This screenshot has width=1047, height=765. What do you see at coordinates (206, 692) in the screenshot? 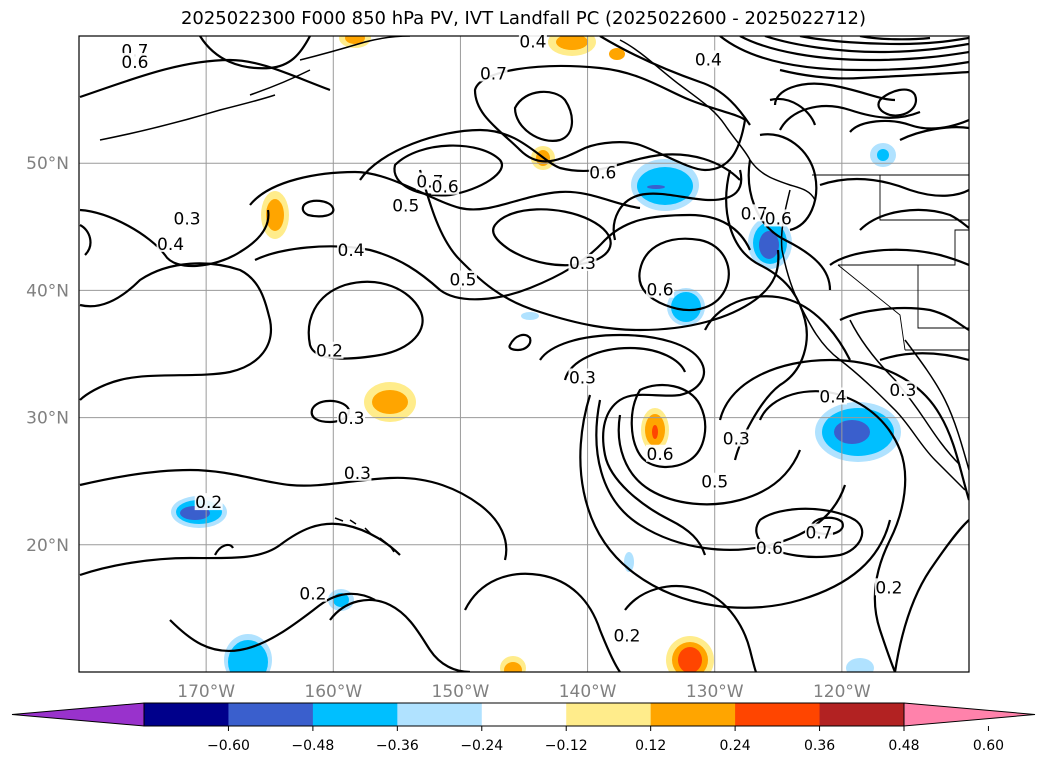
I see `lon-label: 170°W` at bounding box center [206, 692].